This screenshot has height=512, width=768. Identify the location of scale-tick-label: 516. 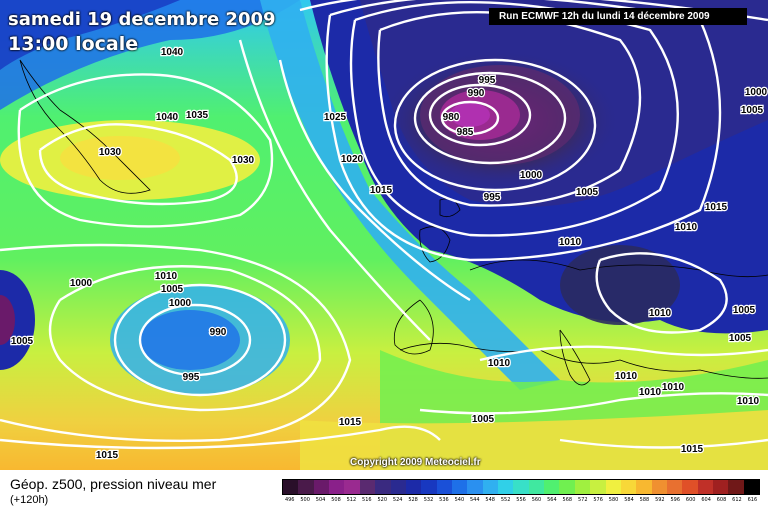
(367, 500).